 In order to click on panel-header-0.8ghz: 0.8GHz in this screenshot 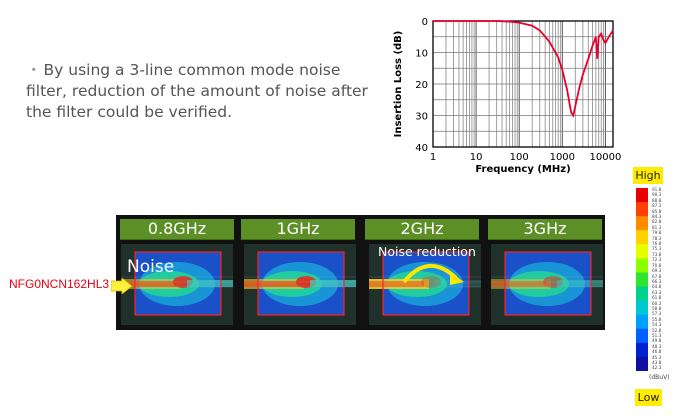, I will do `click(177, 229)`.